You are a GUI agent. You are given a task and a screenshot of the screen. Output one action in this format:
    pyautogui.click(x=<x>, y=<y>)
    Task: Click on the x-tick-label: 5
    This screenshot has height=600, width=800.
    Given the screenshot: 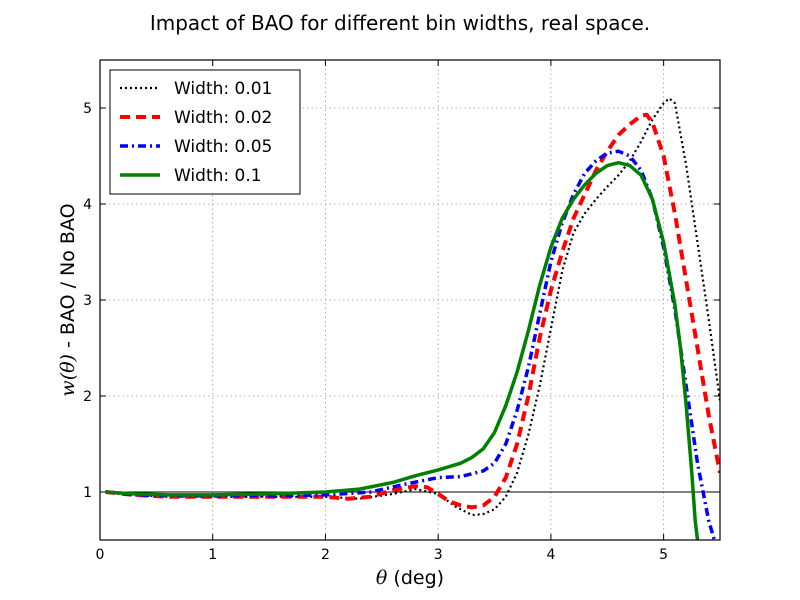 What is the action you would take?
    pyautogui.click(x=663, y=555)
    